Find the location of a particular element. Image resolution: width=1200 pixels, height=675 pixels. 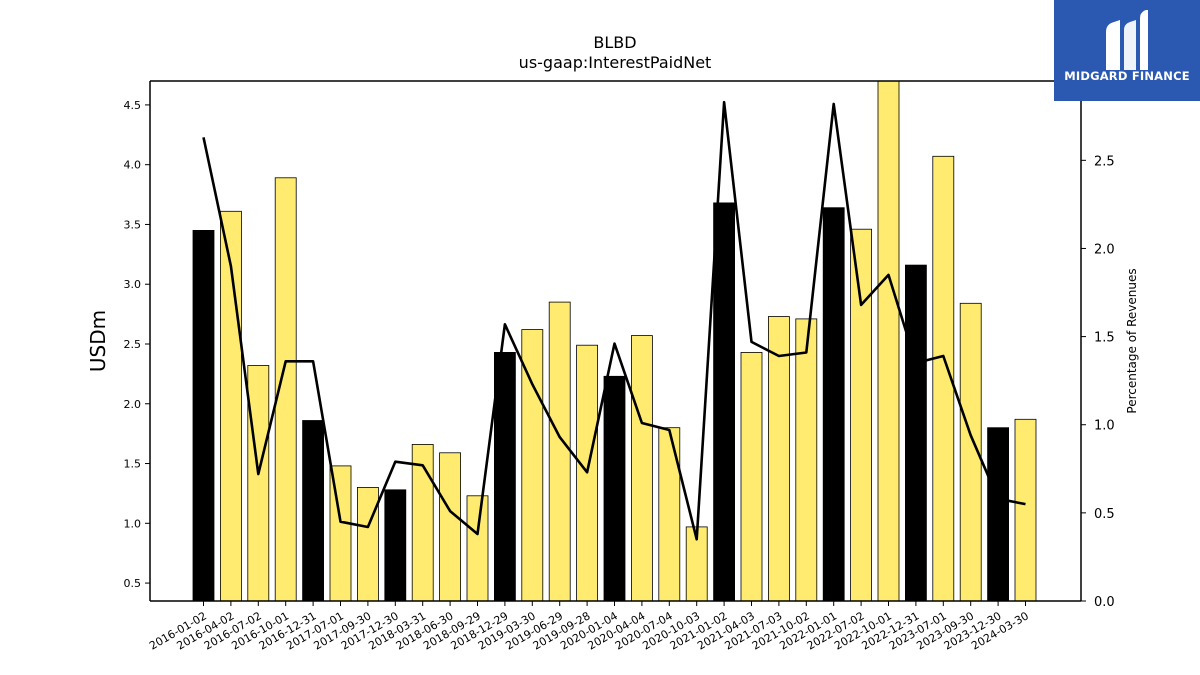

brand-name: MIDGARD FINANCE is located at coordinates (1127, 76).